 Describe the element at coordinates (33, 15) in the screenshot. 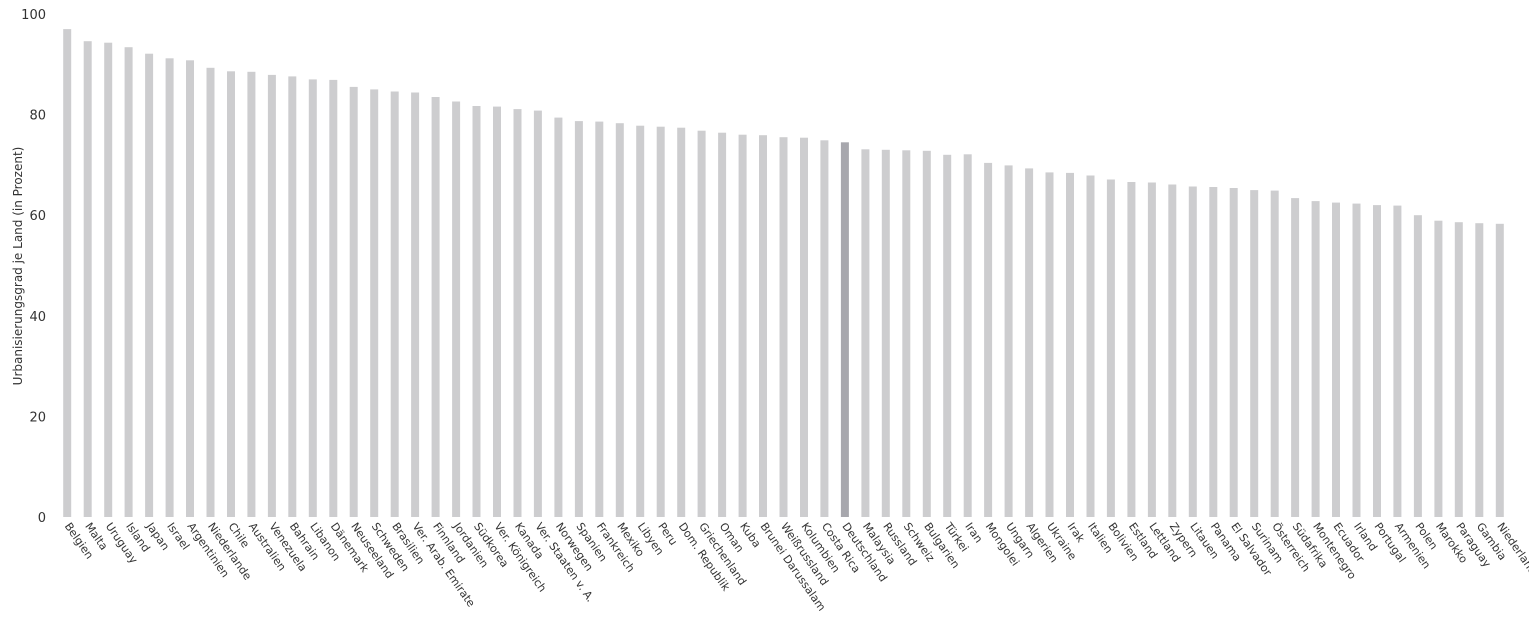

I see `y-tick-label: 100` at that location.